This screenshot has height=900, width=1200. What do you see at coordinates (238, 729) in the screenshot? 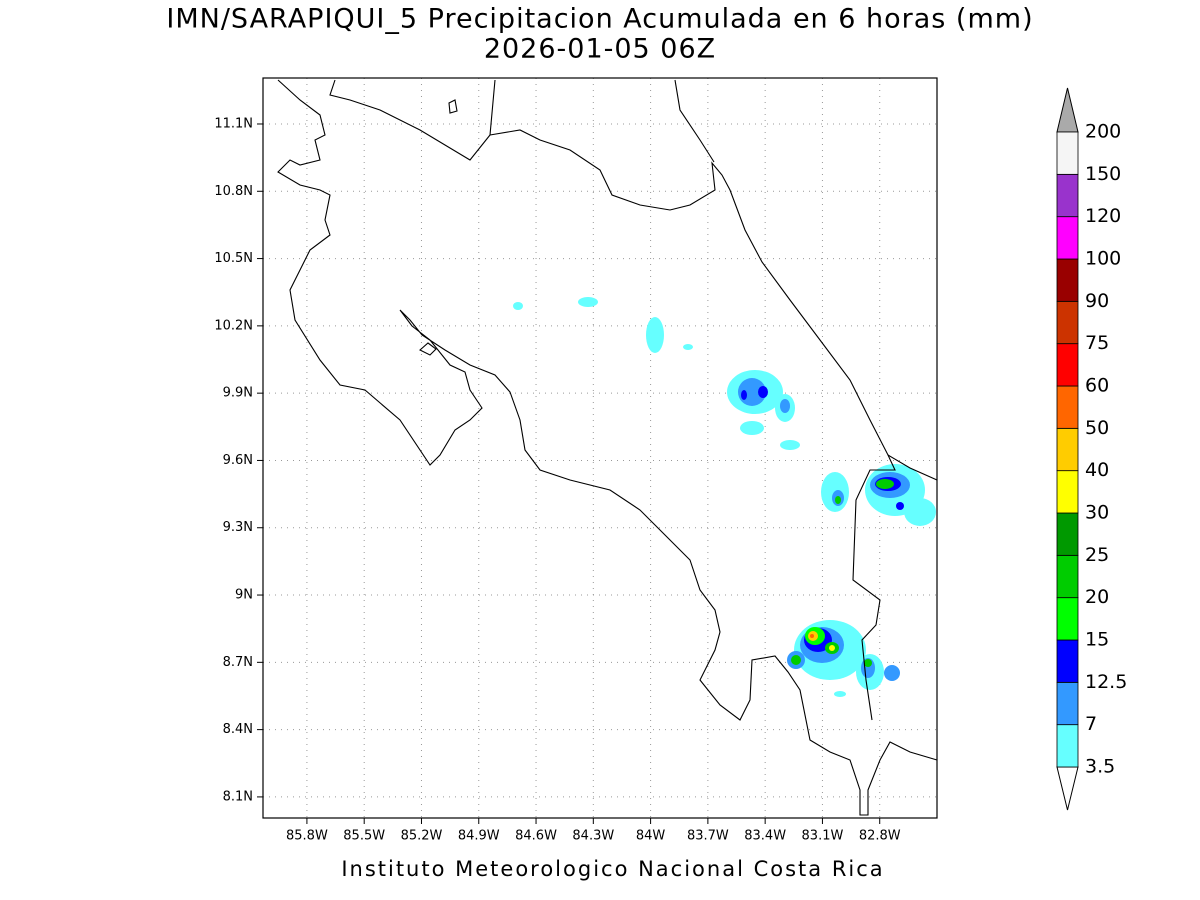
I see `lat-tick-label: 8.4N` at bounding box center [238, 729].